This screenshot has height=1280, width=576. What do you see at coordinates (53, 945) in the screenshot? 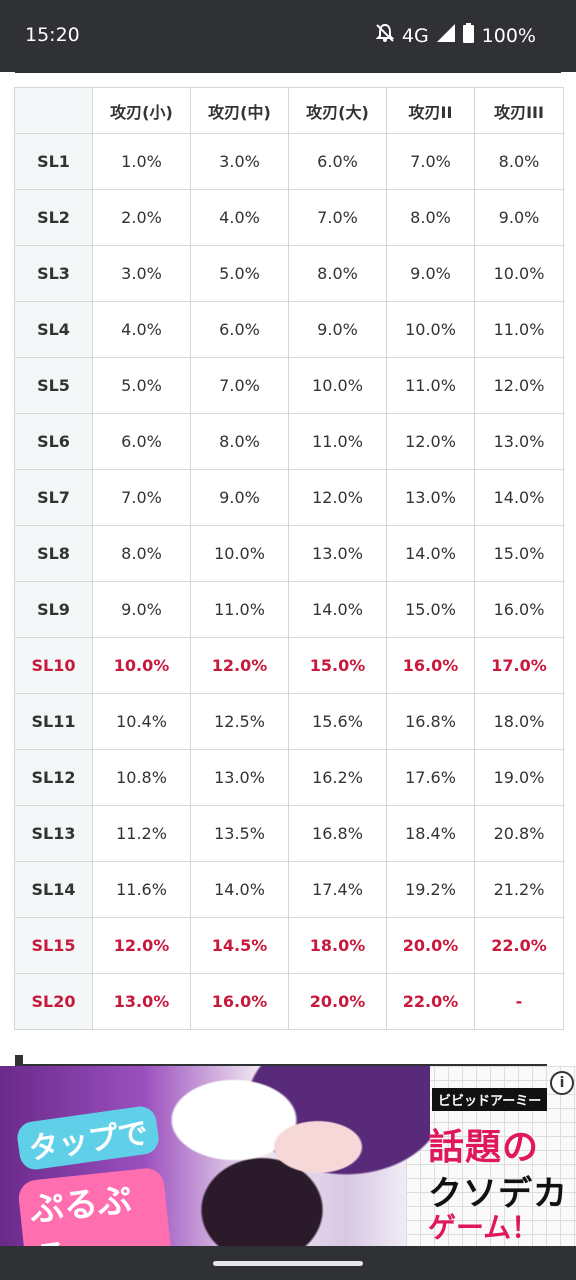
I see `row-header: SL15` at bounding box center [53, 945].